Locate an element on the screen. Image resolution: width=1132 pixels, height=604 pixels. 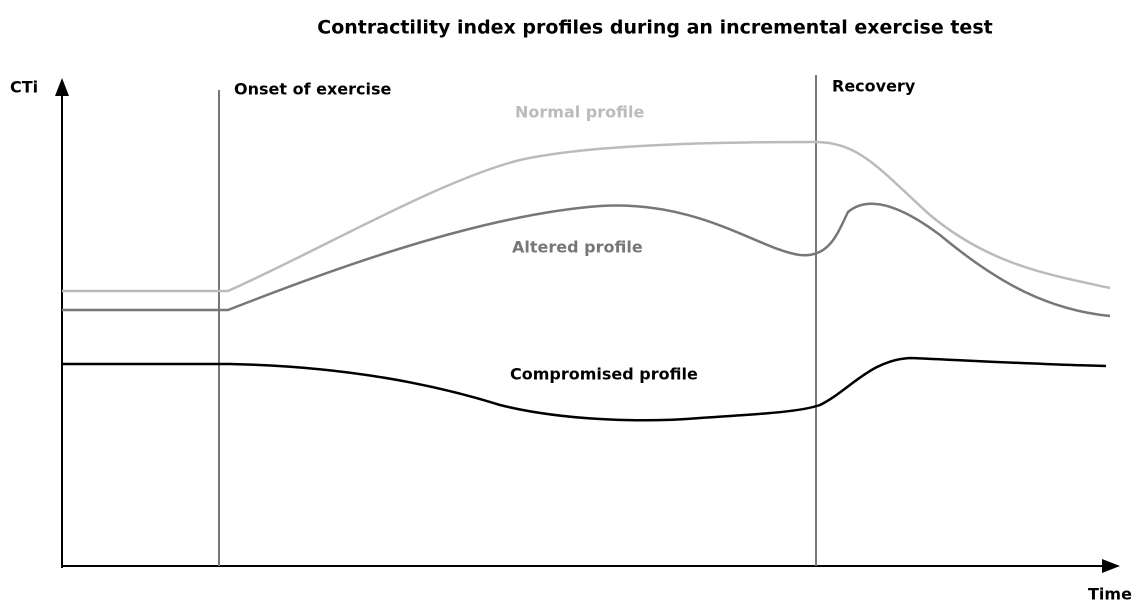
x-axis-label: Time is located at coordinates (1110, 594).